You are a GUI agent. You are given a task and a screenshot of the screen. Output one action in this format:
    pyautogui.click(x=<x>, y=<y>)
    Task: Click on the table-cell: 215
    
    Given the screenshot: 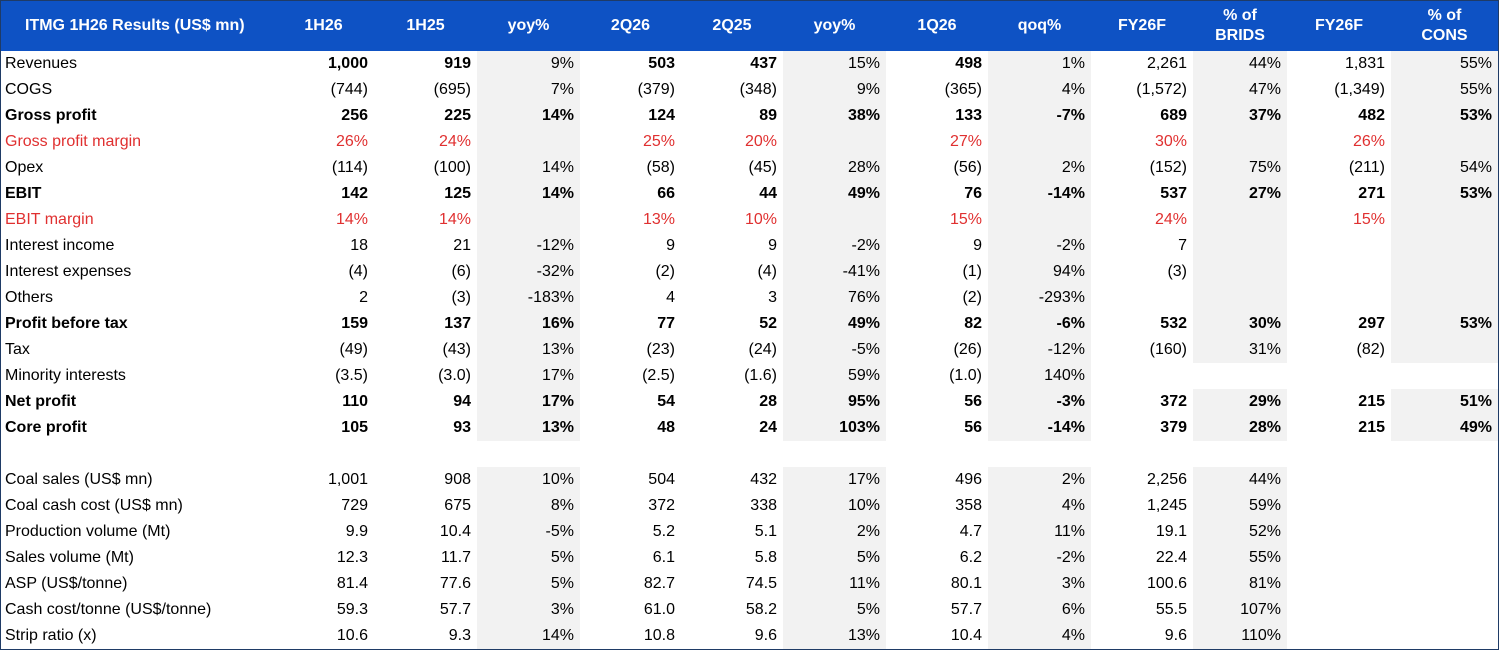 What is the action you would take?
    pyautogui.click(x=1371, y=401)
    